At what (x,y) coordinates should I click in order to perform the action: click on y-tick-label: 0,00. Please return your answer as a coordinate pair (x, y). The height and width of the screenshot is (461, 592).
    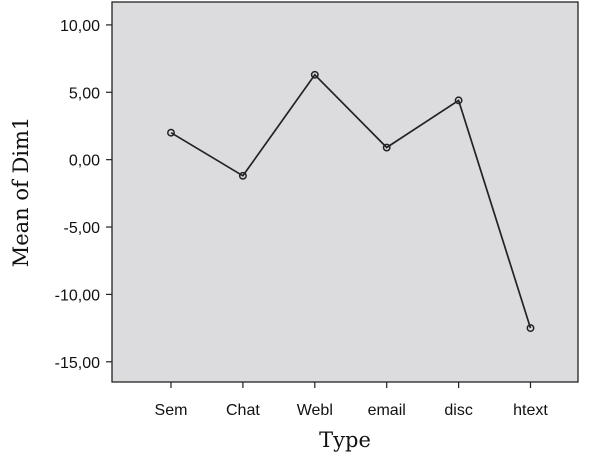
    Looking at the image, I should click on (84, 161).